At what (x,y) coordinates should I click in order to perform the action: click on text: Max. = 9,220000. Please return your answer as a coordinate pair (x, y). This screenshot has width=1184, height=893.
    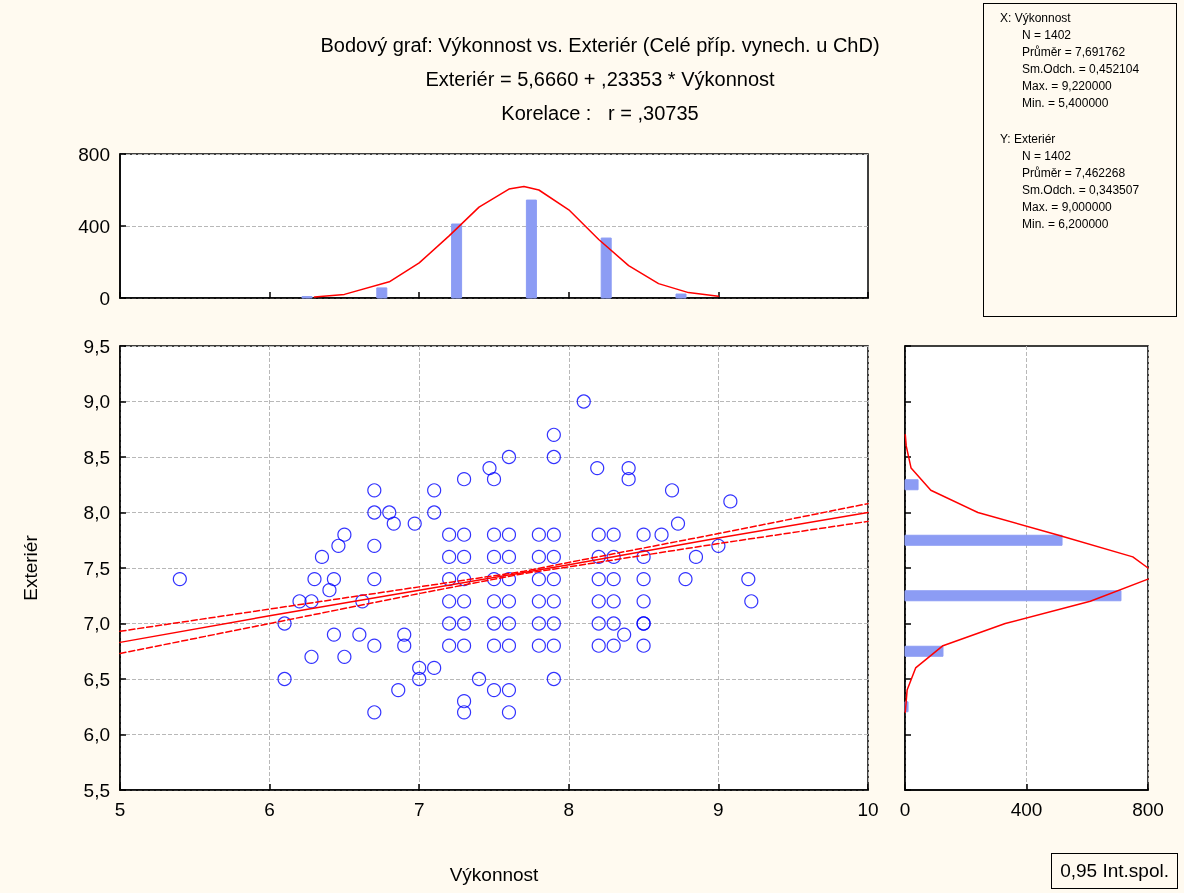
    Looking at the image, I should click on (1067, 86).